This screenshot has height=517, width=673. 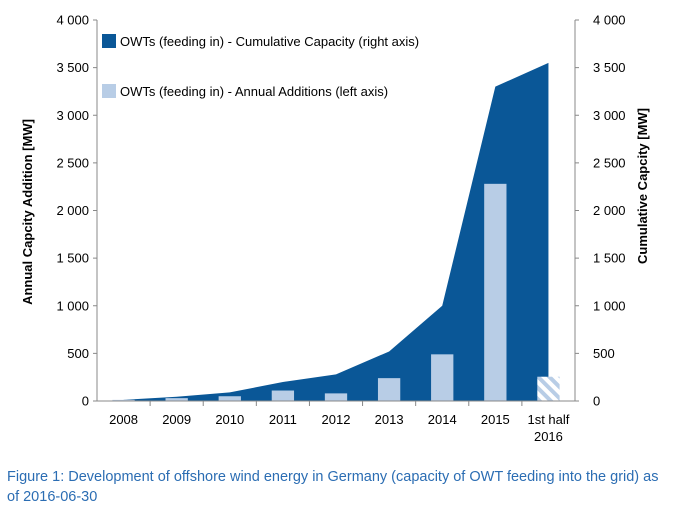 What do you see at coordinates (72, 67) in the screenshot?
I see `left-axis-tick-label: 3 500` at bounding box center [72, 67].